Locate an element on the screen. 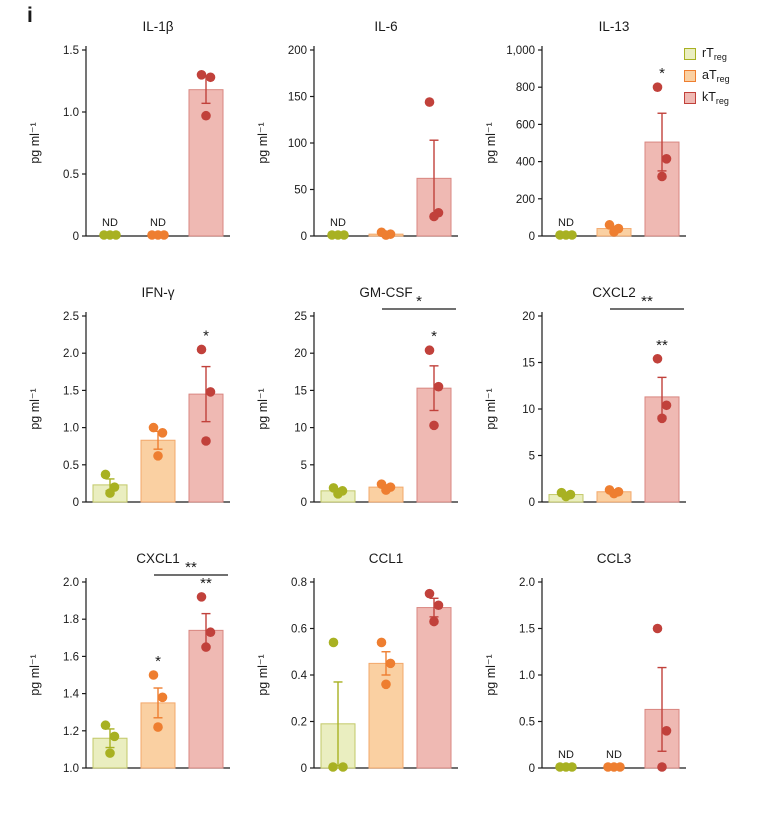 The height and width of the screenshot is (822, 772). y-tick-label: 20 is located at coordinates (300, 354).